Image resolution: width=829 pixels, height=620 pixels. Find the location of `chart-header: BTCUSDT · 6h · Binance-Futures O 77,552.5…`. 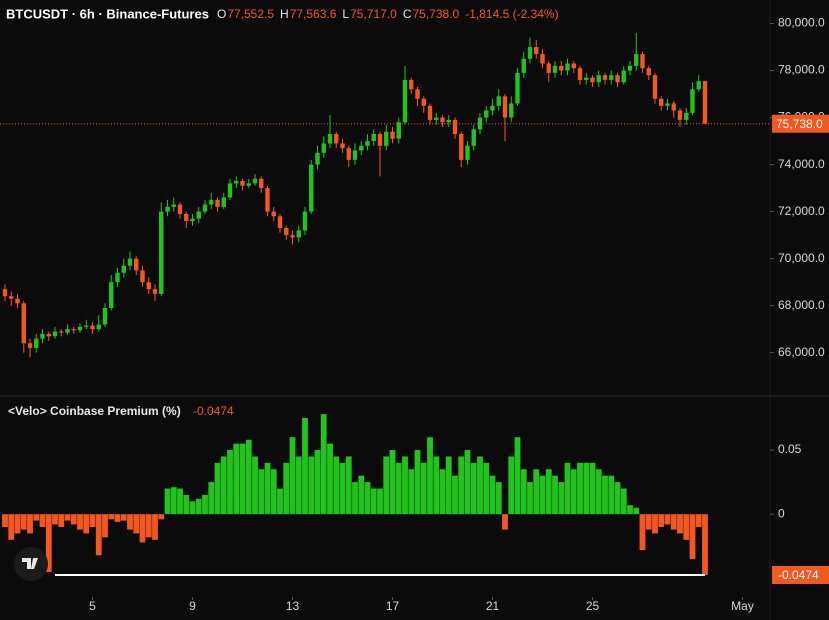

chart-header: BTCUSDT · 6h · Binance-Futures O 77,552.5… is located at coordinates (282, 13).